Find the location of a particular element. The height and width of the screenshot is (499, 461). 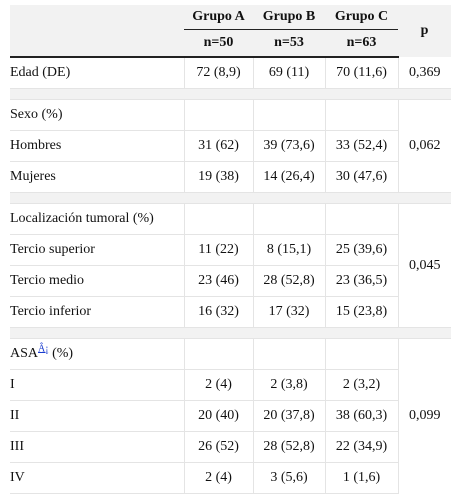

row-asa-ii: II 20 (40) 20 (37,8) 38 (60,3) is located at coordinates (230, 416).